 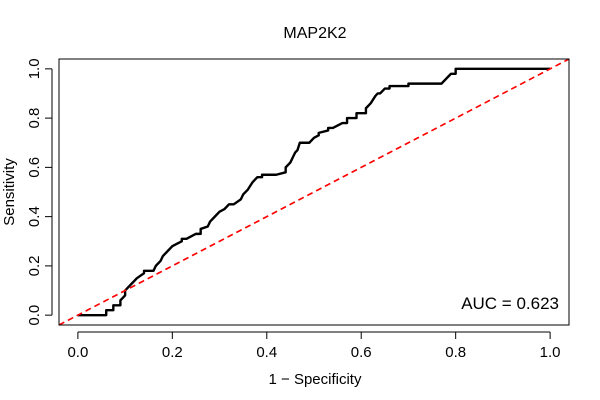 What do you see at coordinates (266, 352) in the screenshot?
I see `x-tick-label: 0.4` at bounding box center [266, 352].